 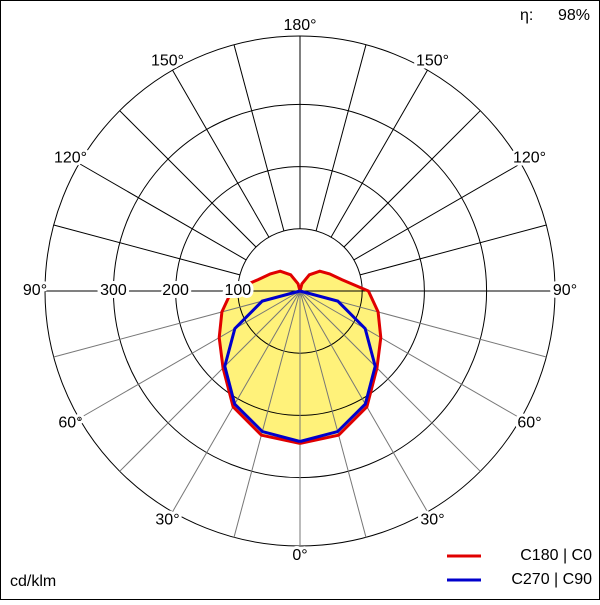 What do you see at coordinates (551, 579) in the screenshot?
I see `legend-label: C270 | C90` at bounding box center [551, 579].